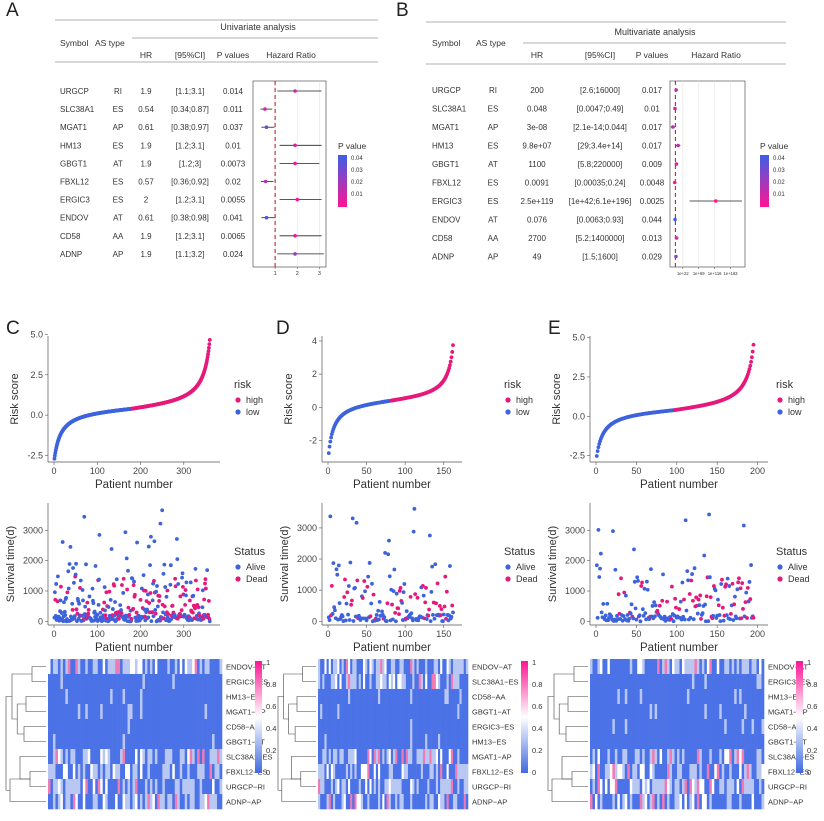 This screenshot has width=824, height=821. Describe the element at coordinates (652, 201) in the screenshot. I see `row-p-value: 0.0025` at that location.